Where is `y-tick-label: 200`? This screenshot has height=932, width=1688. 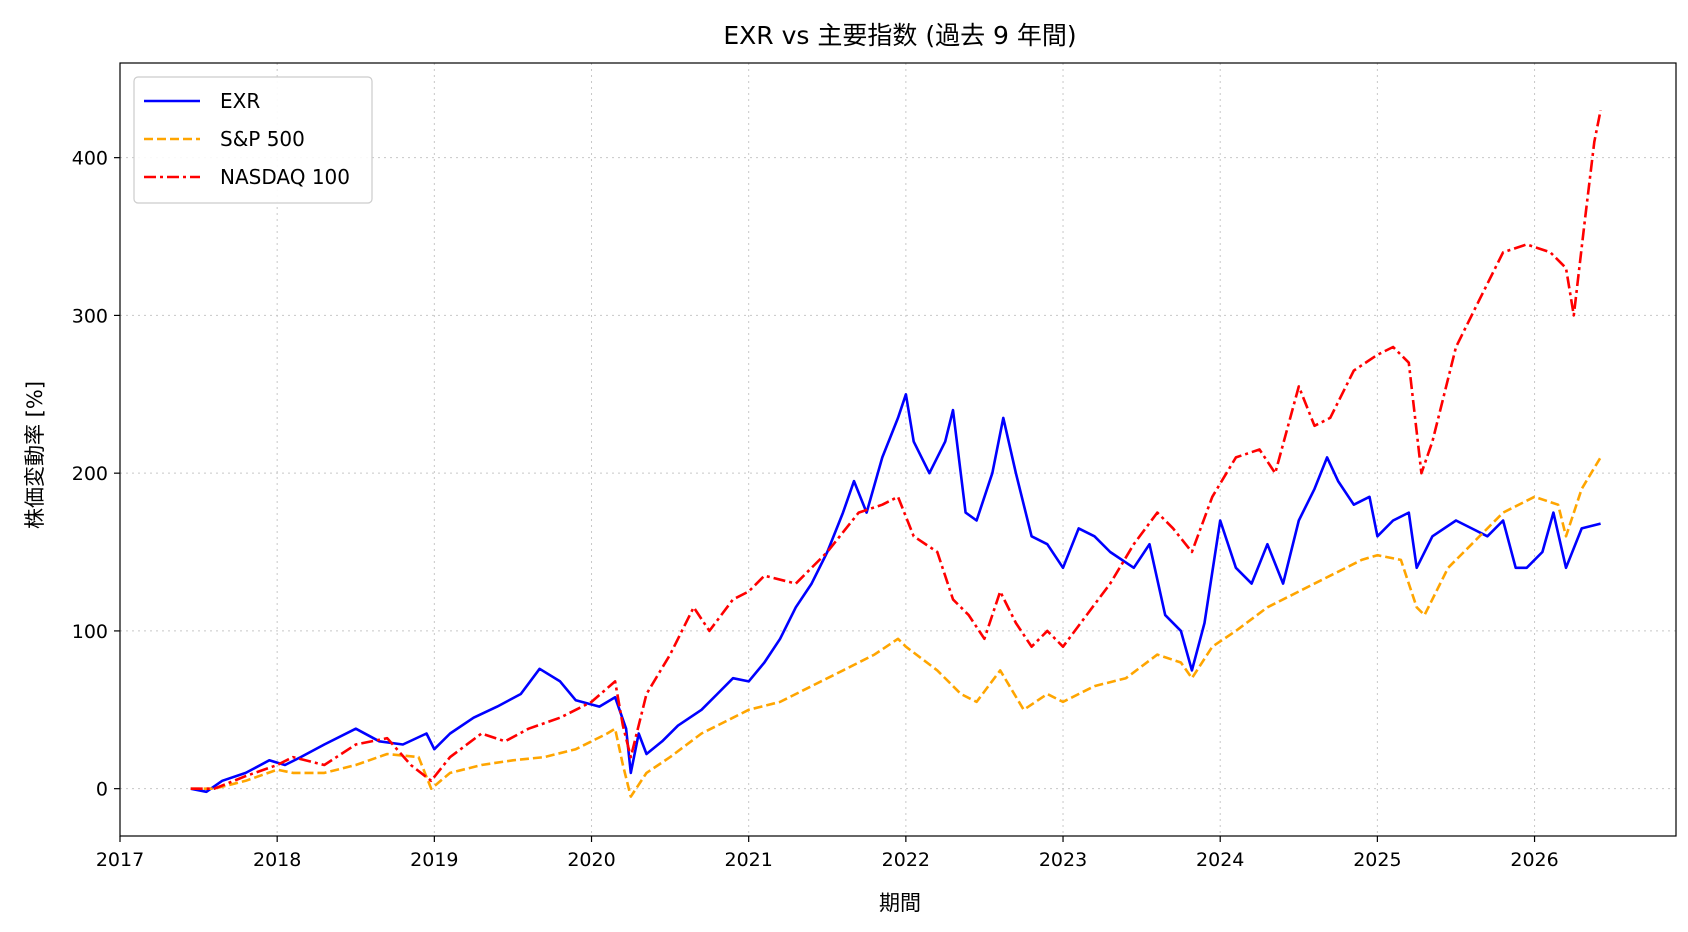
y-tick-label: 200 is located at coordinates (90, 474).